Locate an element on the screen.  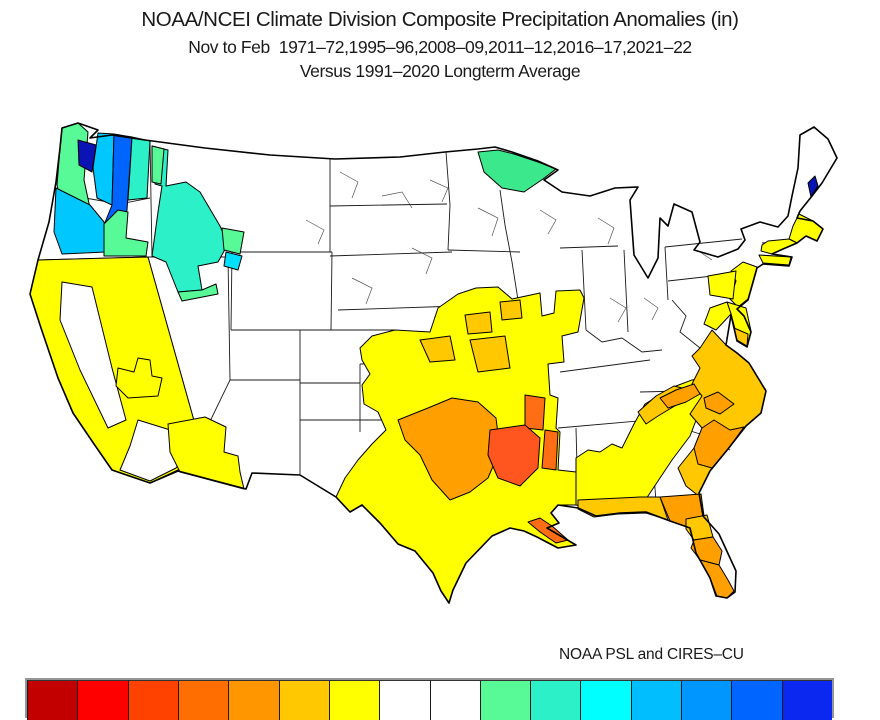
region-wa-columbia-basin-turquoise is located at coordinates (139, 168).